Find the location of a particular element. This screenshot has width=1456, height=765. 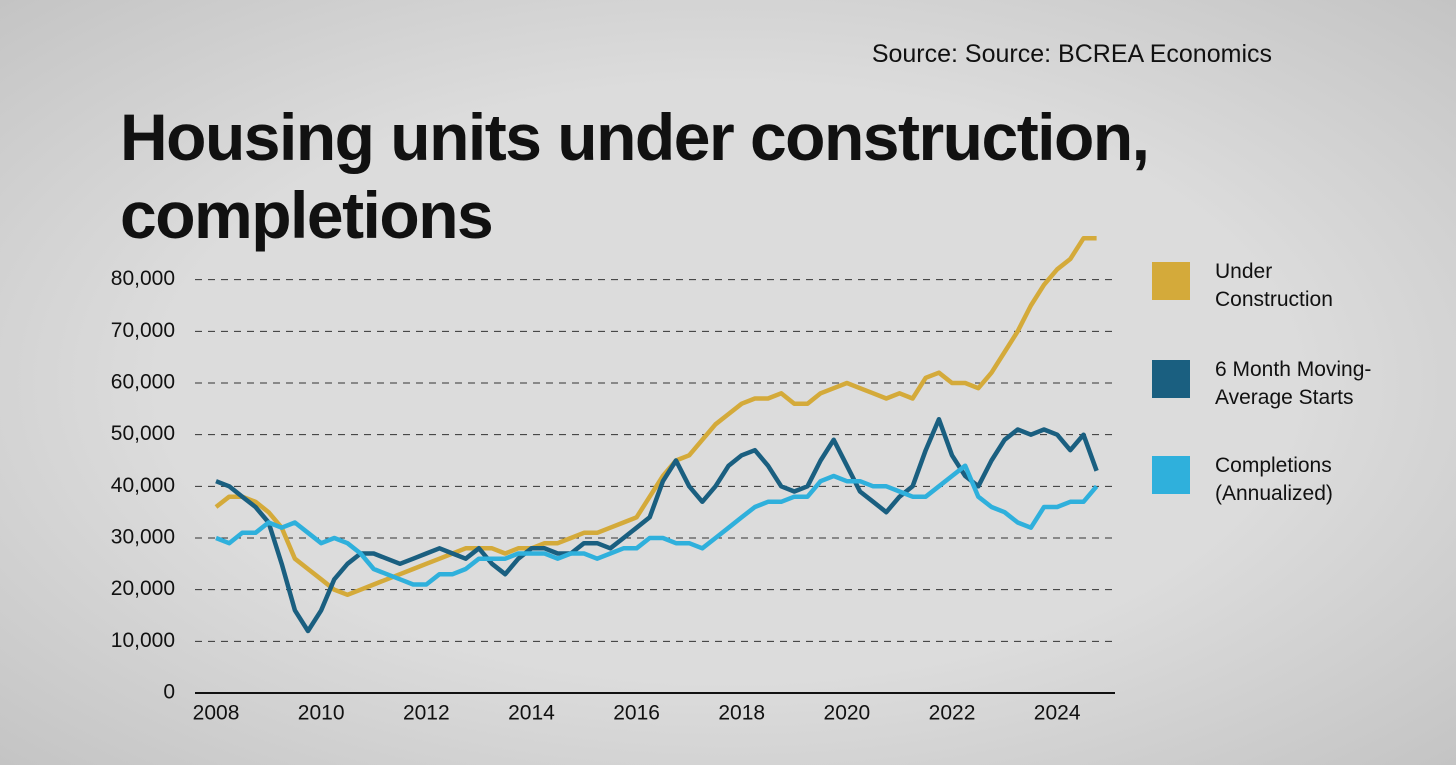

y-tick-label: 0 is located at coordinates (169, 692).